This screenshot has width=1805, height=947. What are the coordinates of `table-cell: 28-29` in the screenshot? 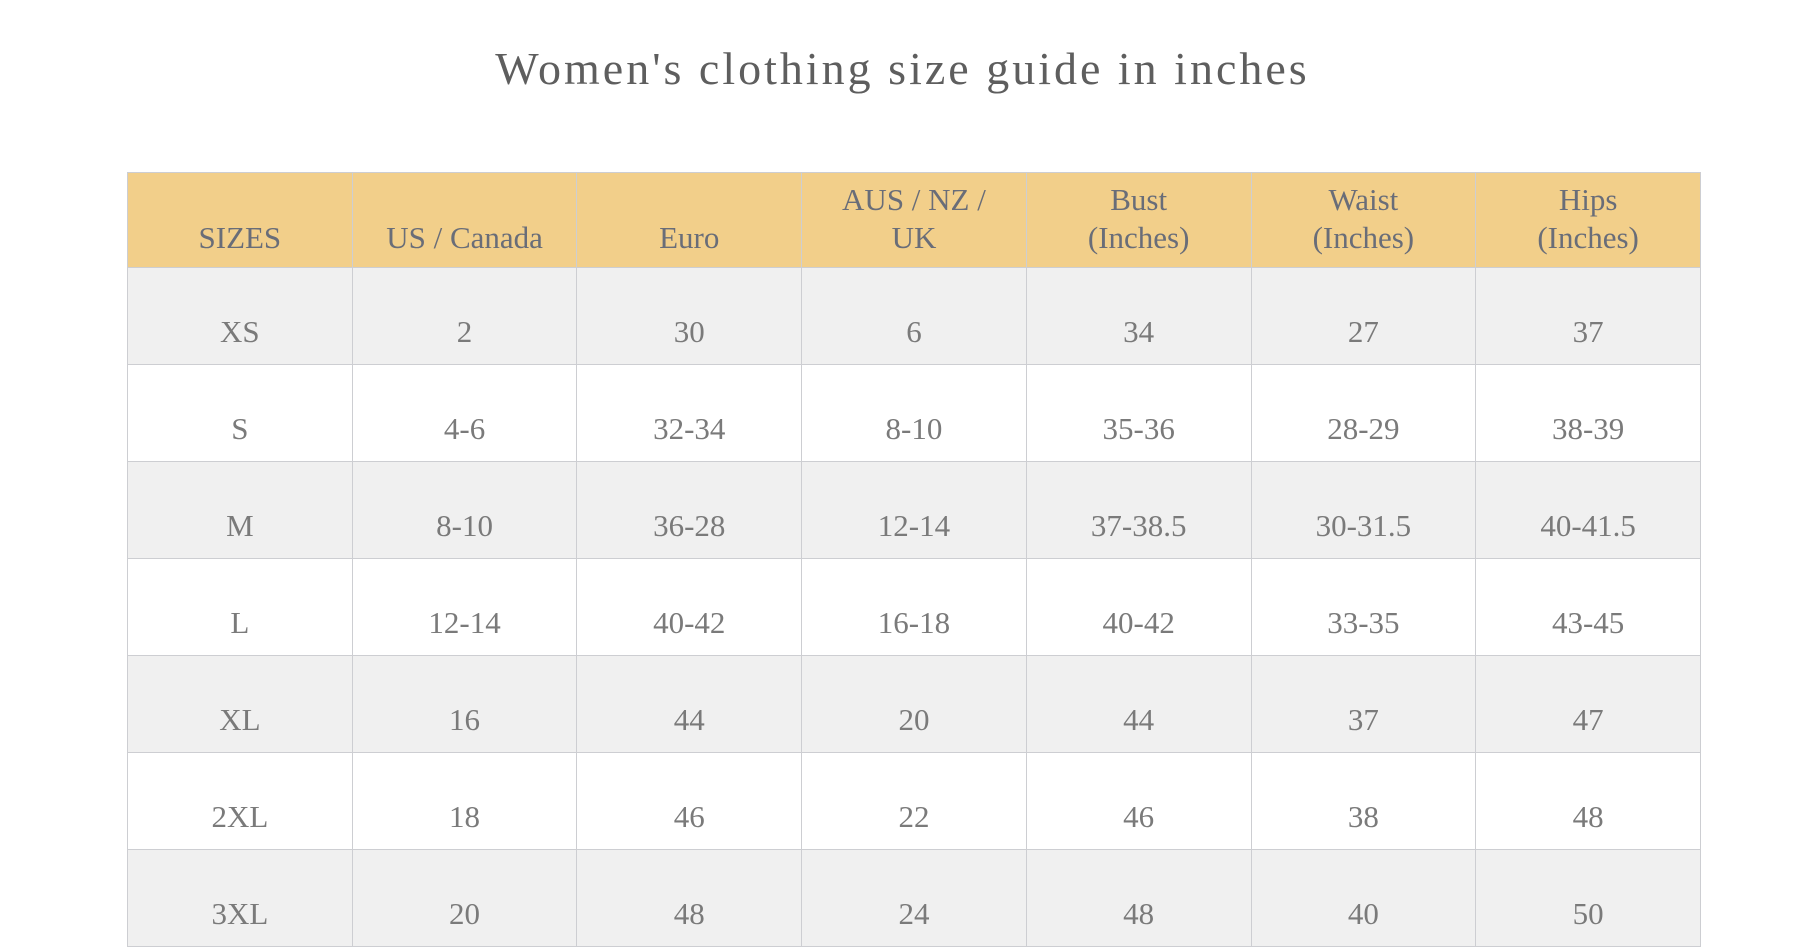 It's located at (1363, 413).